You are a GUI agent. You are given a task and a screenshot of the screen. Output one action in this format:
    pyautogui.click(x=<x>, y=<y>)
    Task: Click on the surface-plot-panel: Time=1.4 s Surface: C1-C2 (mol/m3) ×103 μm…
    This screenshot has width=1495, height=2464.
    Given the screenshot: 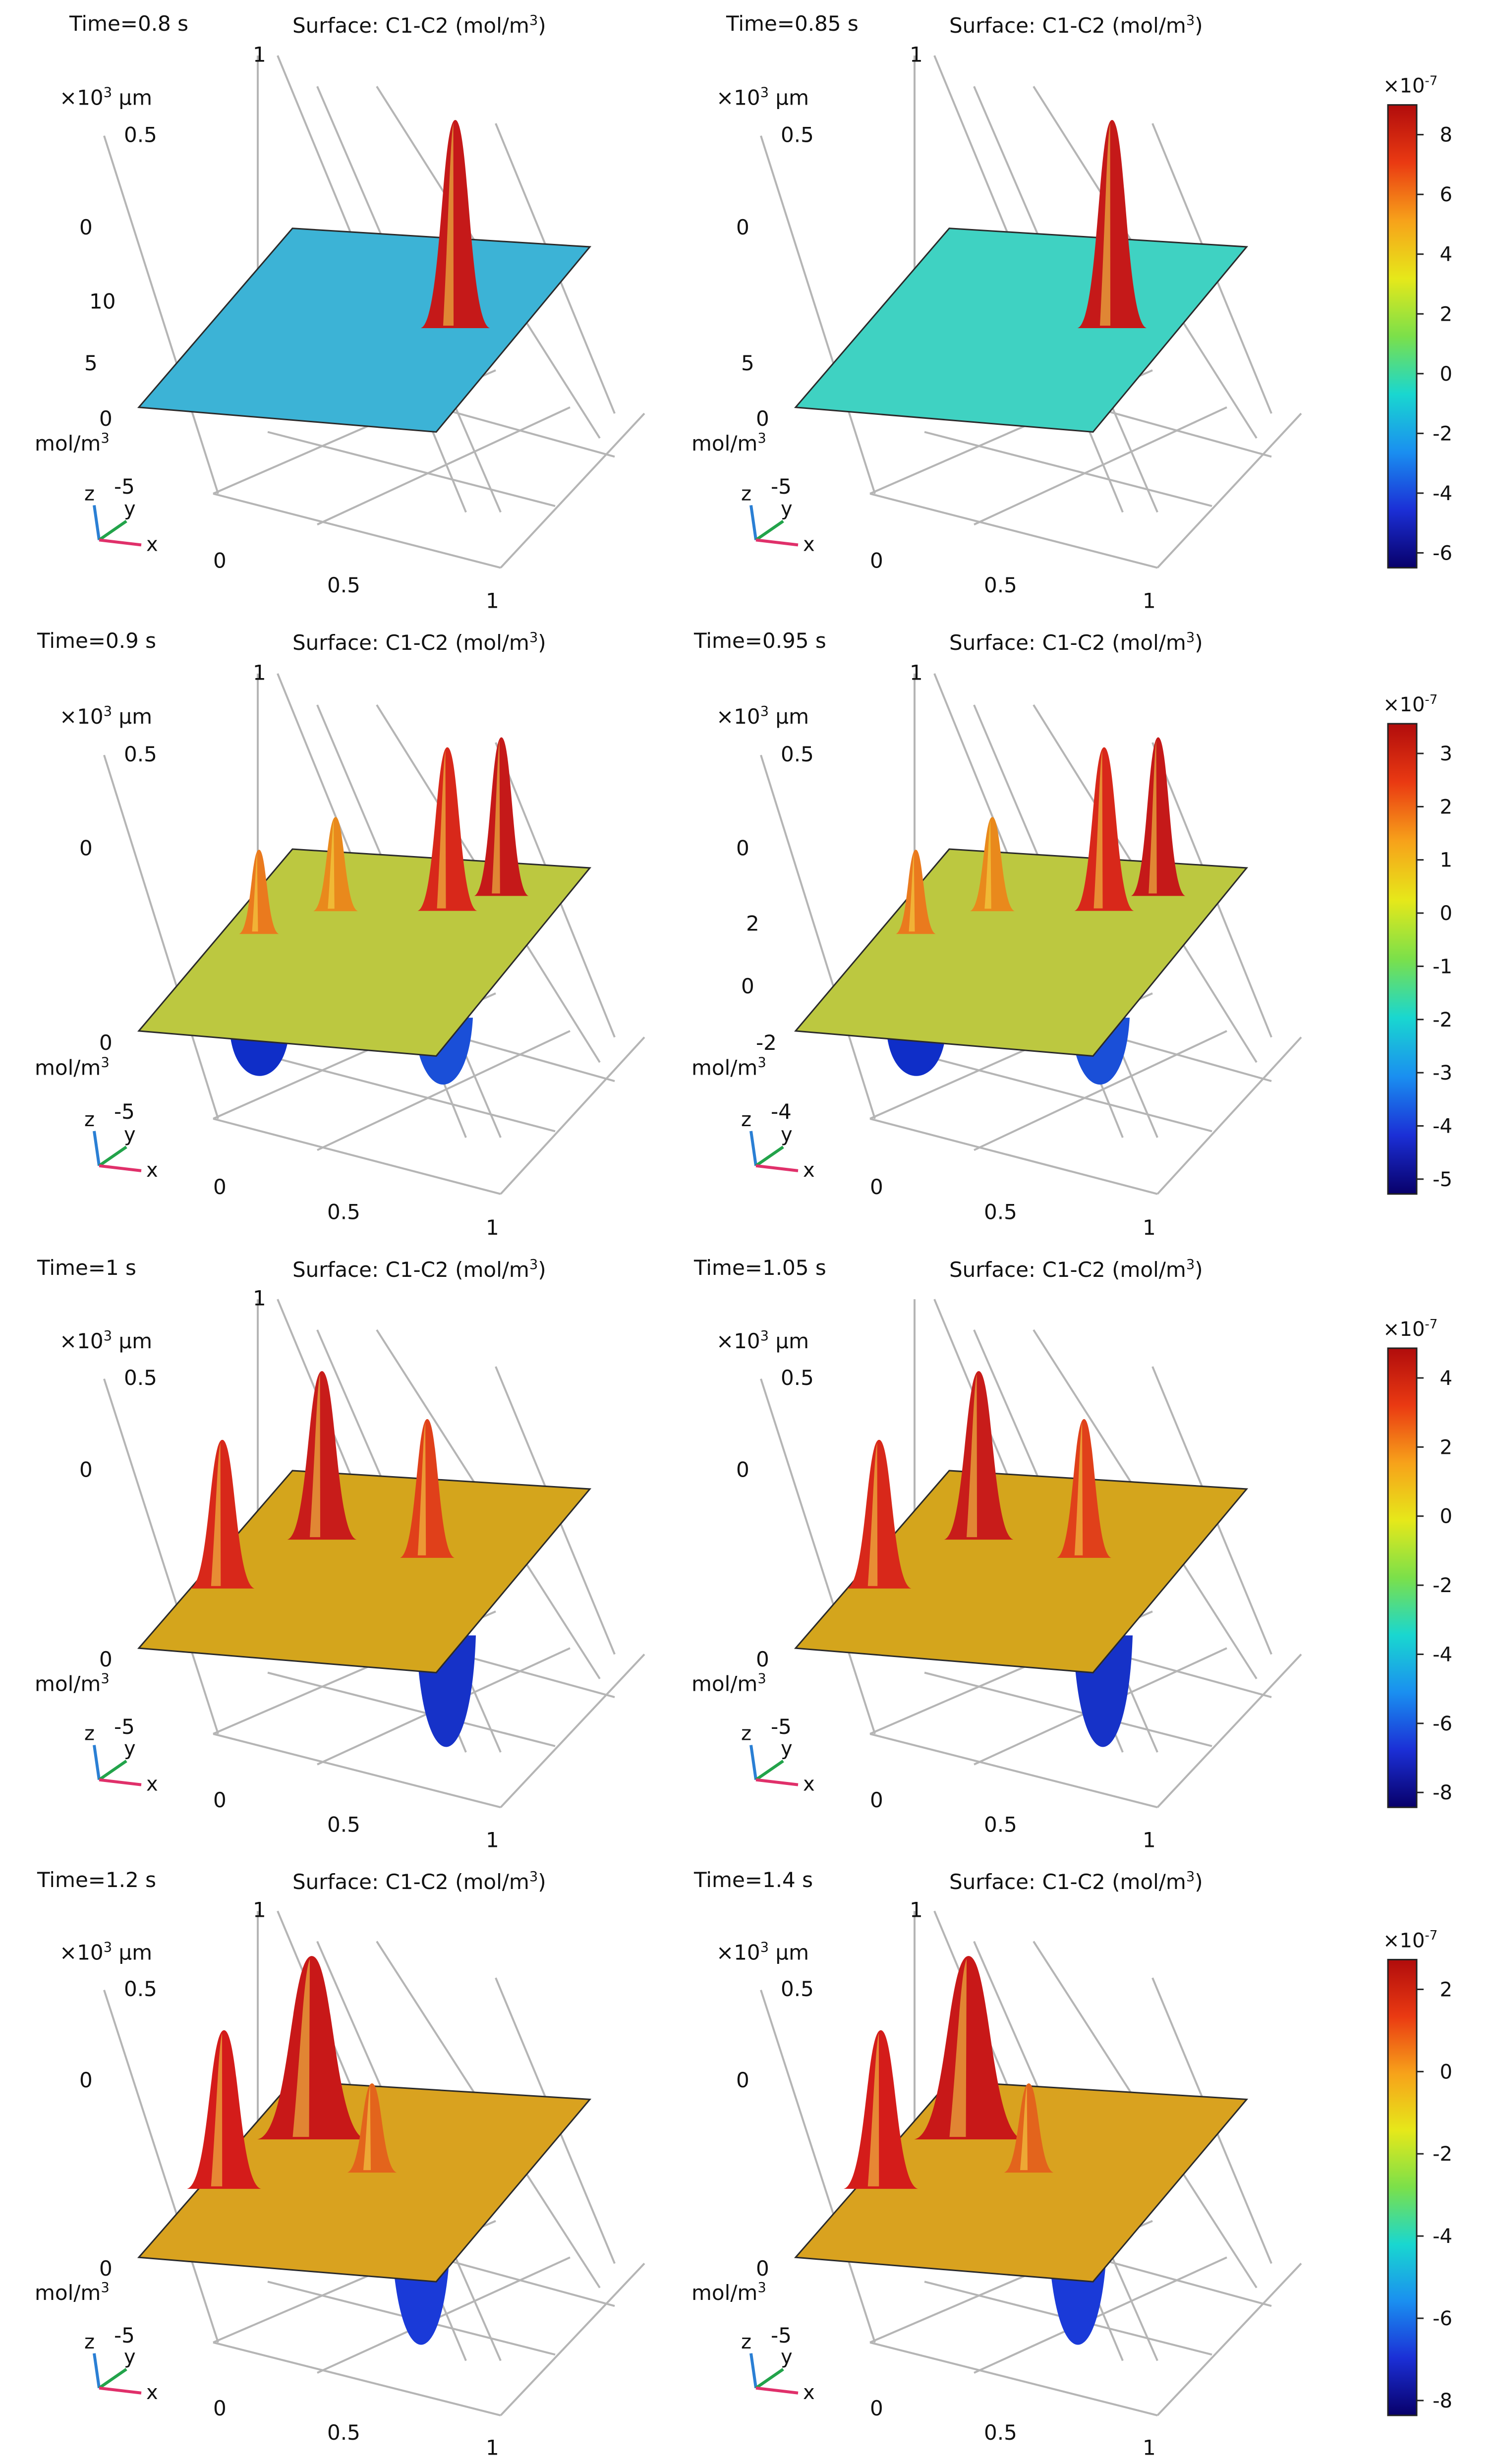 What is the action you would take?
    pyautogui.click(x=996, y=2164)
    